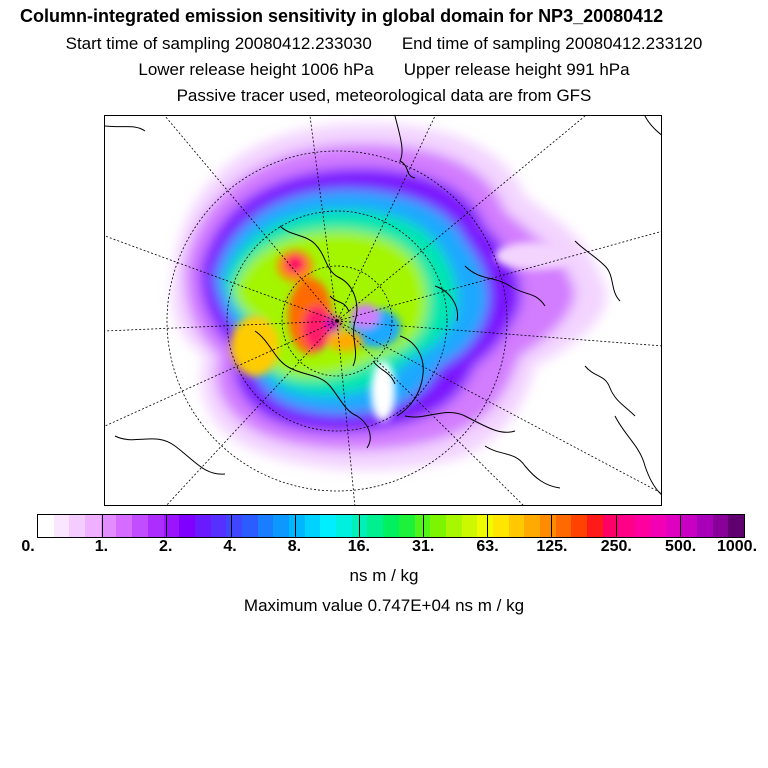 This screenshot has width=768, height=768. I want to click on colorbar-tick-label: 8., so click(294, 546).